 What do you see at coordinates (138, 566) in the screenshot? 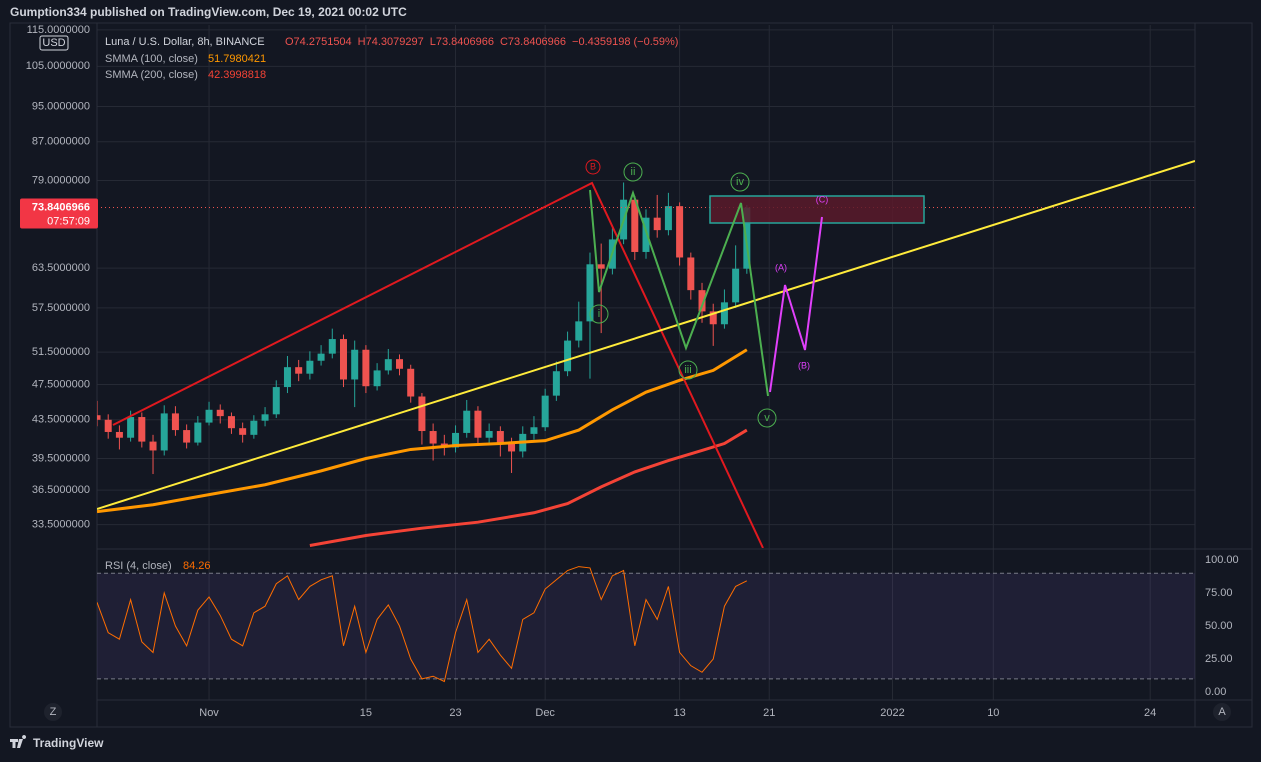
I see `rsi-legend: RSI (4, close)` at bounding box center [138, 566].